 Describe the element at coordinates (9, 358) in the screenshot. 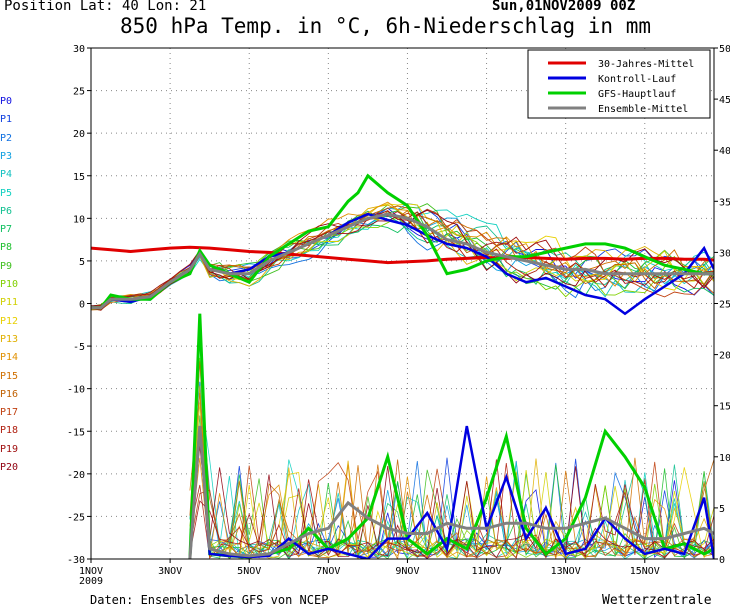

I see `member-label: P14` at that location.